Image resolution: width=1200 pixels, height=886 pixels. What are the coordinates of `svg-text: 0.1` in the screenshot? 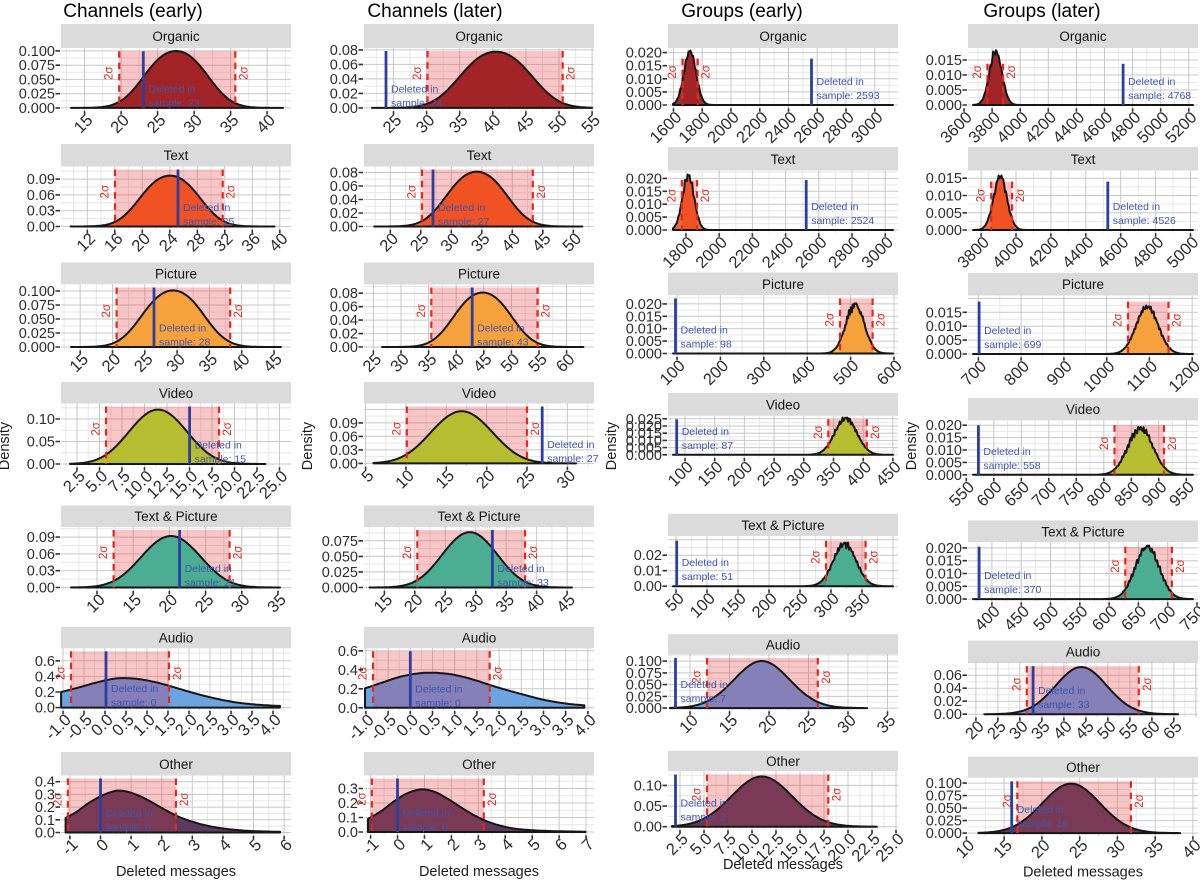 It's located at (348, 819).